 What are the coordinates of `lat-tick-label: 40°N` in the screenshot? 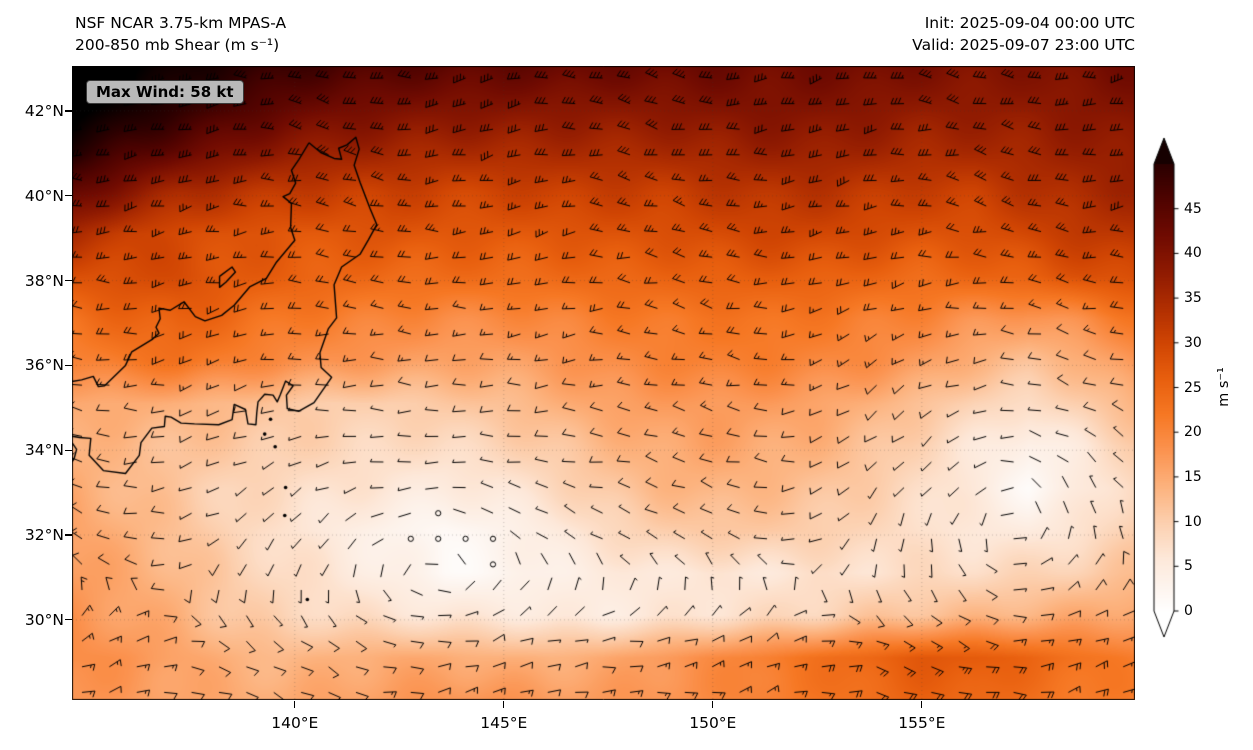 It's located at (44, 195).